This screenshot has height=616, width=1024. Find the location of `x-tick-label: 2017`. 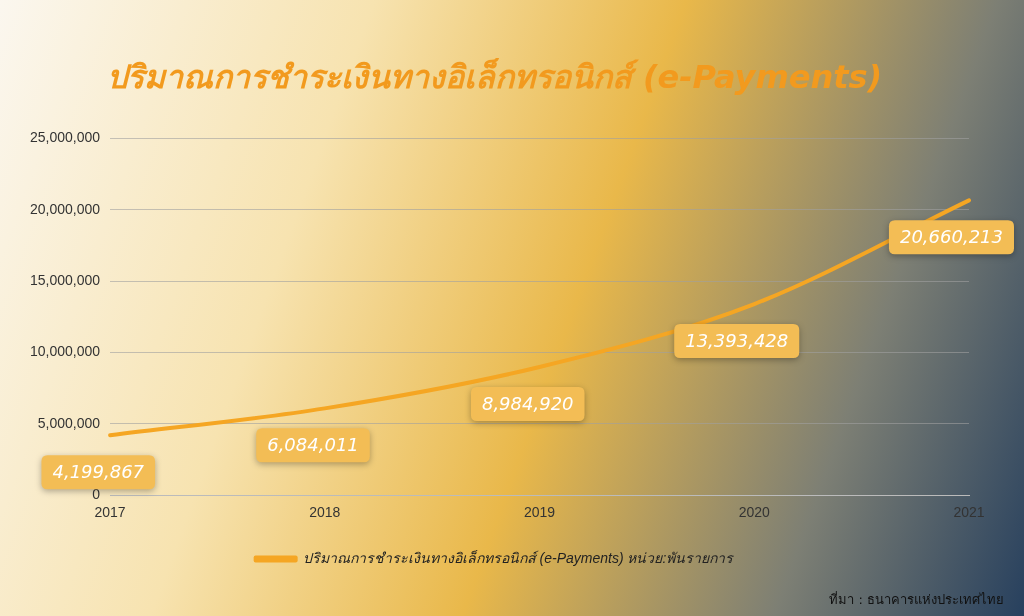

x-tick-label: 2017 is located at coordinates (110, 512).